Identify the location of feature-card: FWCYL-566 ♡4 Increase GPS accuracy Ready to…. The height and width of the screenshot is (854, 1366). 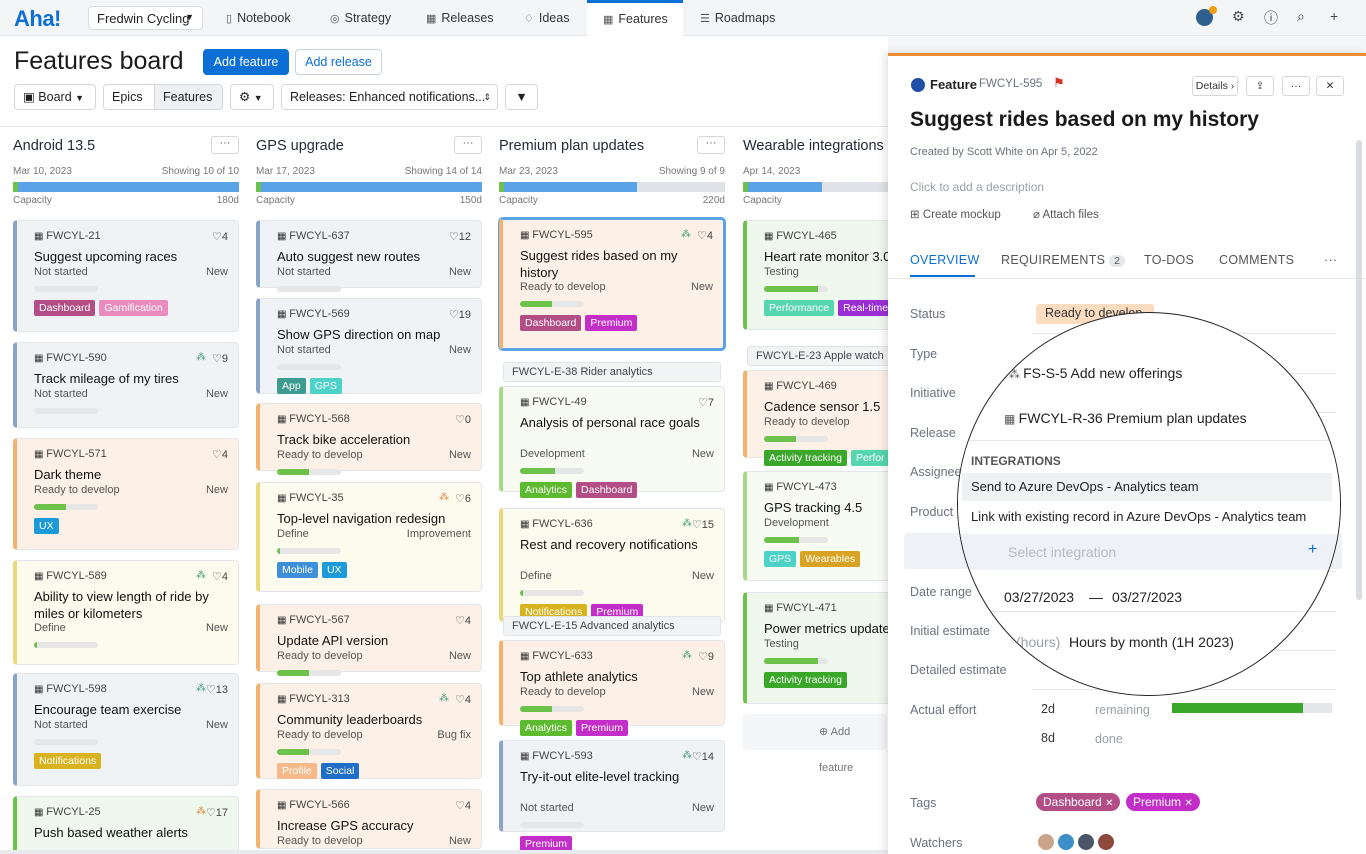
(369, 819).